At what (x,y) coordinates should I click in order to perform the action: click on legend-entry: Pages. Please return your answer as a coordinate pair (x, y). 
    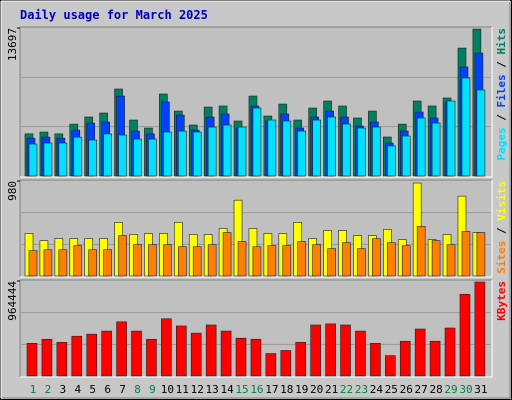
    Looking at the image, I should click on (501, 143).